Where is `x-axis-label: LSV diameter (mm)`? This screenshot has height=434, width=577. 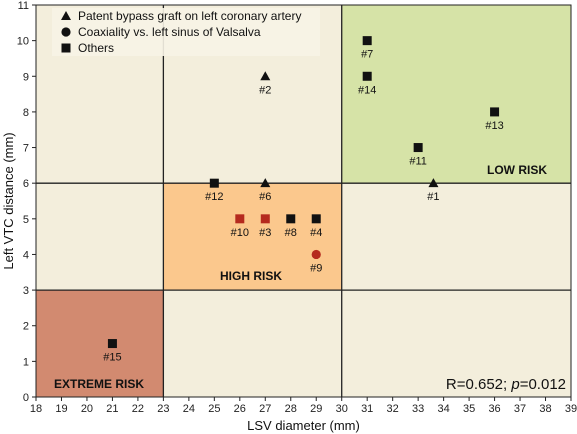
x-axis-label: LSV diameter (mm) is located at coordinates (303, 425).